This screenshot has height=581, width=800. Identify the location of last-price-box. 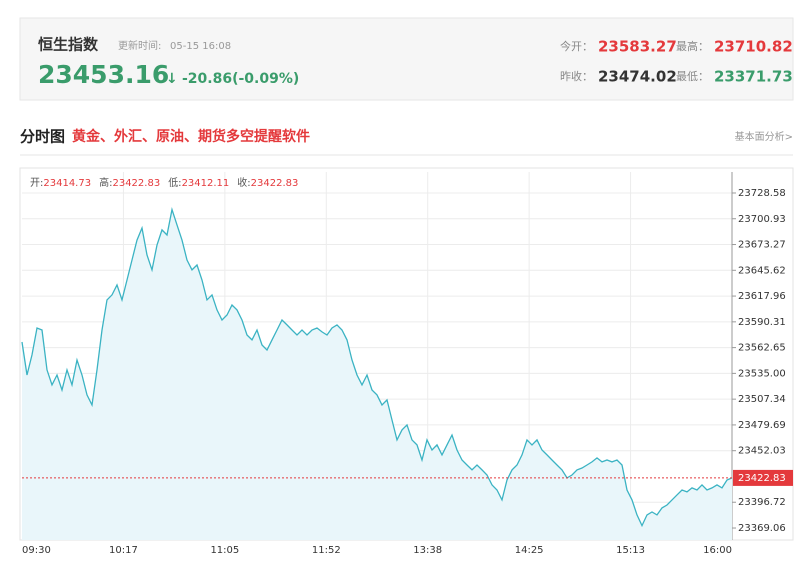
(763, 477).